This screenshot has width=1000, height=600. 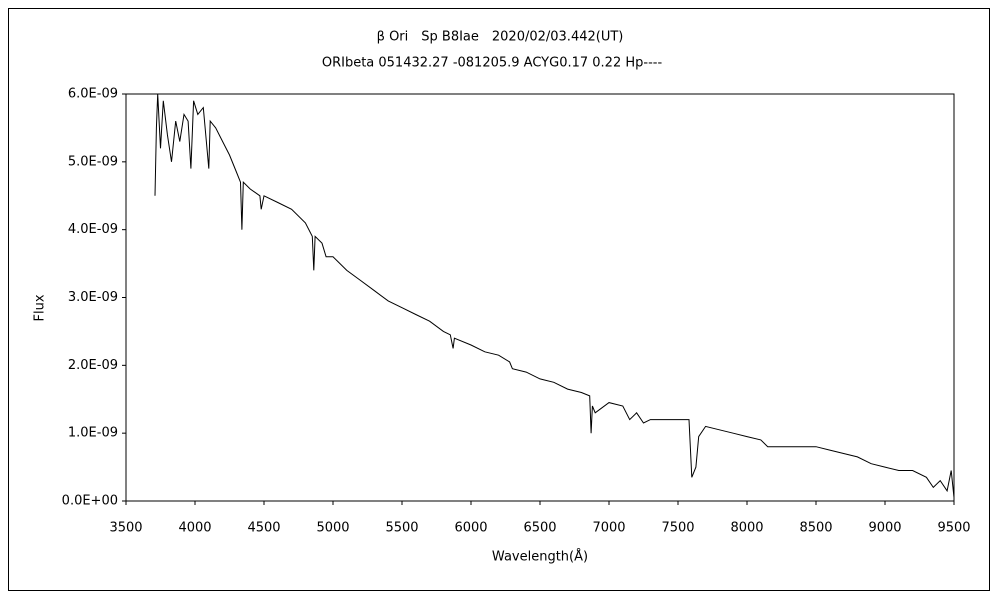 I want to click on y-tick-label: 0.0E+00, so click(x=90, y=501).